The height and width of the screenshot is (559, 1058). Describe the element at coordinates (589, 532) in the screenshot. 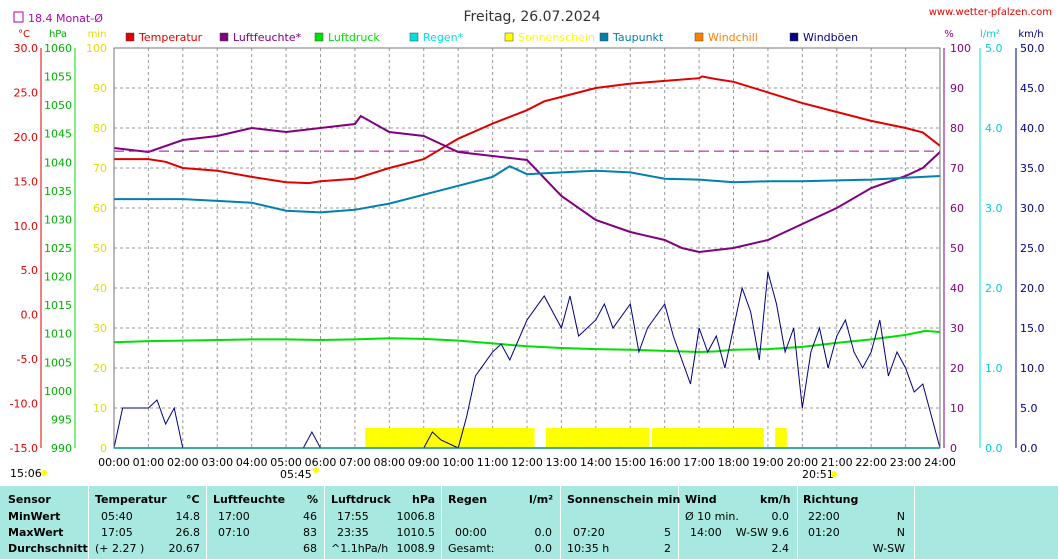

I see `max-sun-time: 07:20` at that location.